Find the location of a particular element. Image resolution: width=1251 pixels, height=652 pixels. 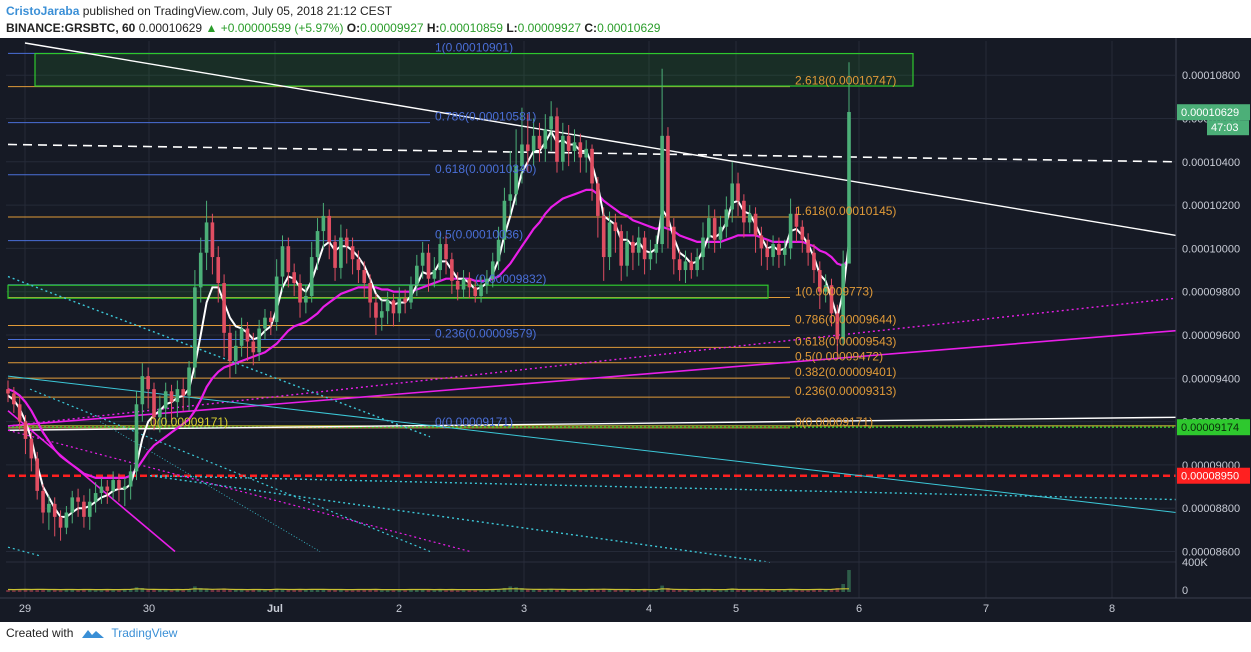

price-tag-label: 0.00008950 is located at coordinates (1210, 477).